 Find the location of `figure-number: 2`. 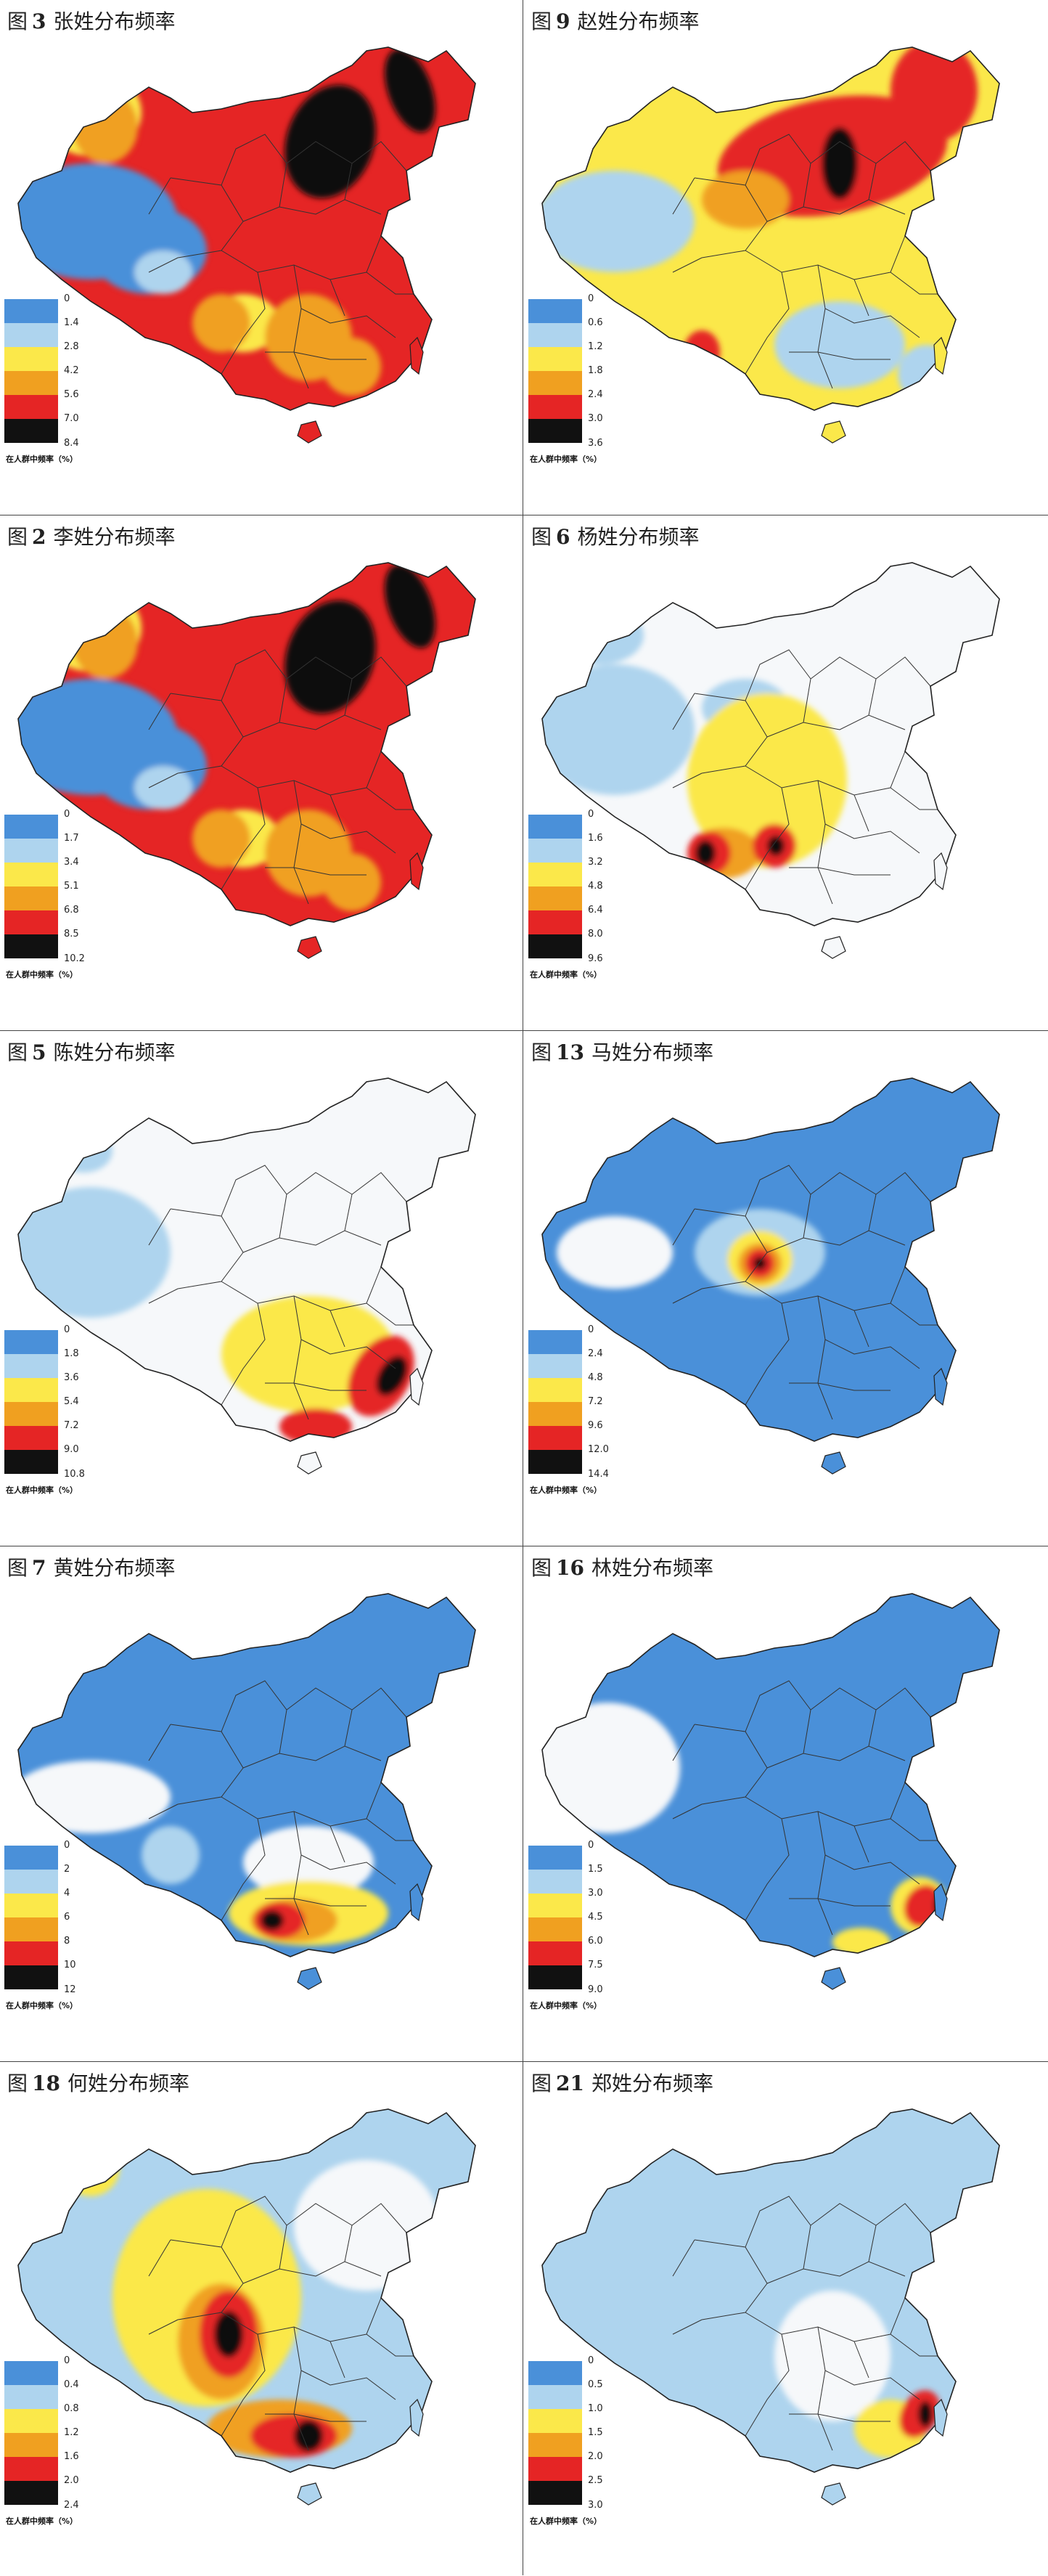

figure-number: 2 is located at coordinates (39, 537).